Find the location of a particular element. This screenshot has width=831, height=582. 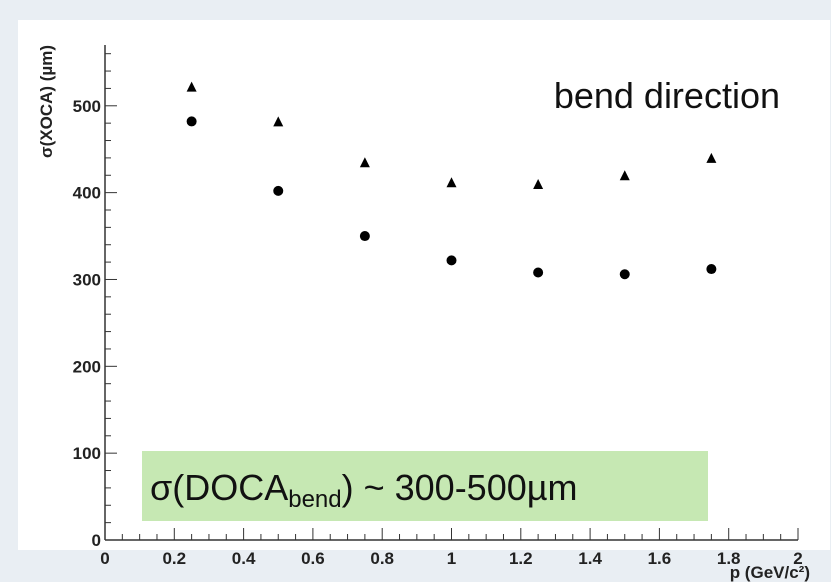

x-tick-label: 2 is located at coordinates (797, 558).